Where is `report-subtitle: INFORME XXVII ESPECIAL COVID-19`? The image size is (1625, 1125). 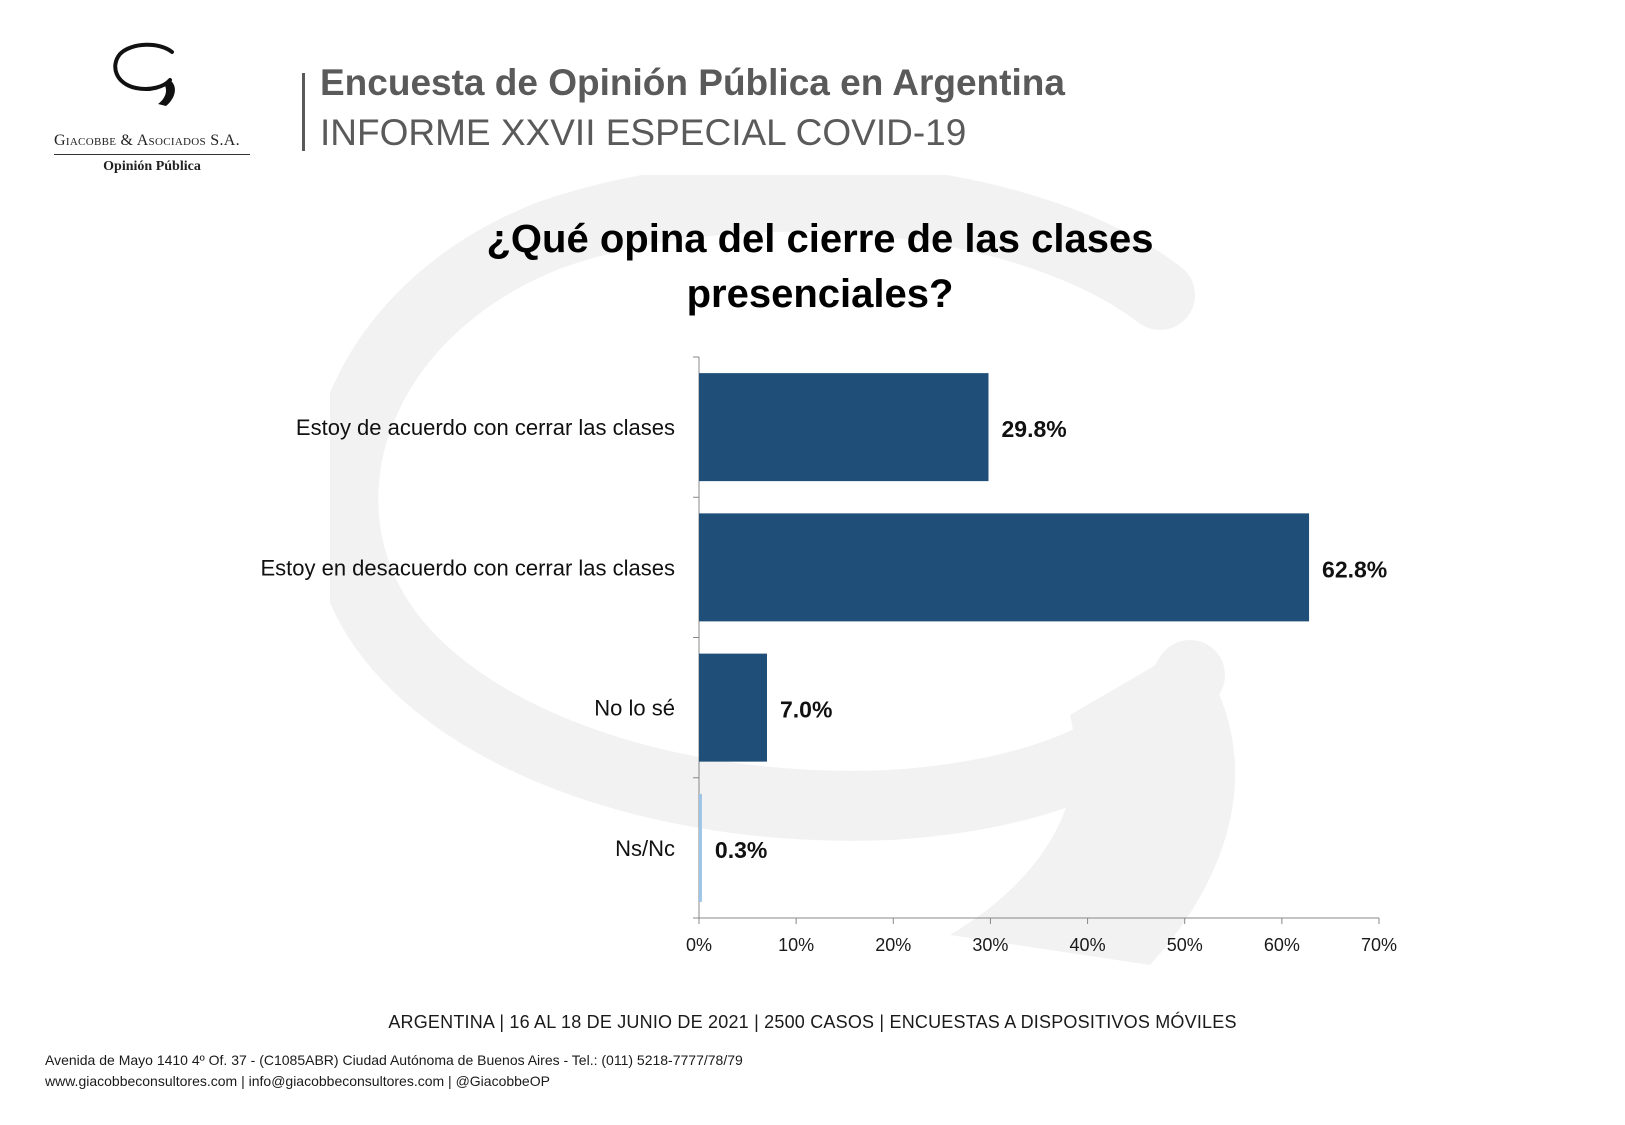
report-subtitle: INFORME XXVII ESPECIAL COVID-19 is located at coordinates (643, 132).